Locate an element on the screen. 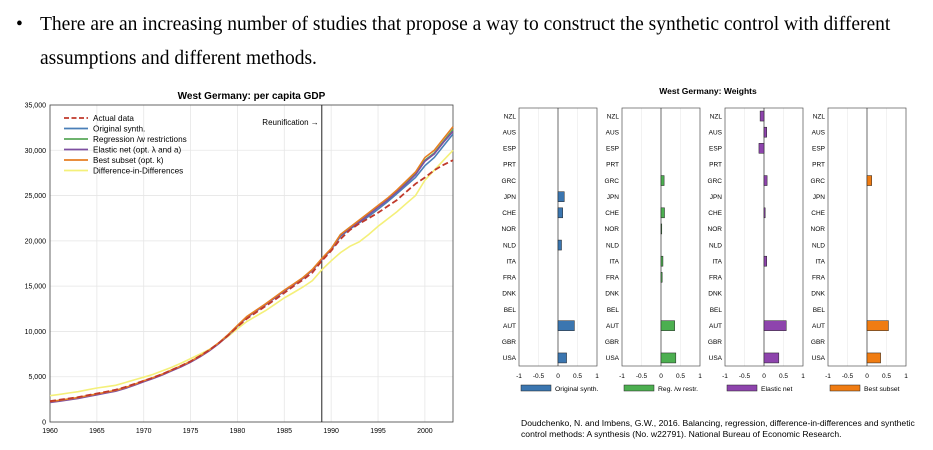 Image resolution: width=933 pixels, height=450 pixels. y-tick-label: 20,000 is located at coordinates (36, 241).